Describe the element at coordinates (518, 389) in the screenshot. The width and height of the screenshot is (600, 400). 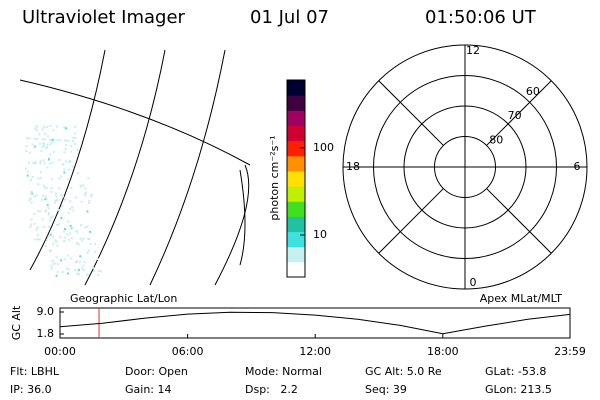
I see `info-field: GLon: 213.5` at that location.